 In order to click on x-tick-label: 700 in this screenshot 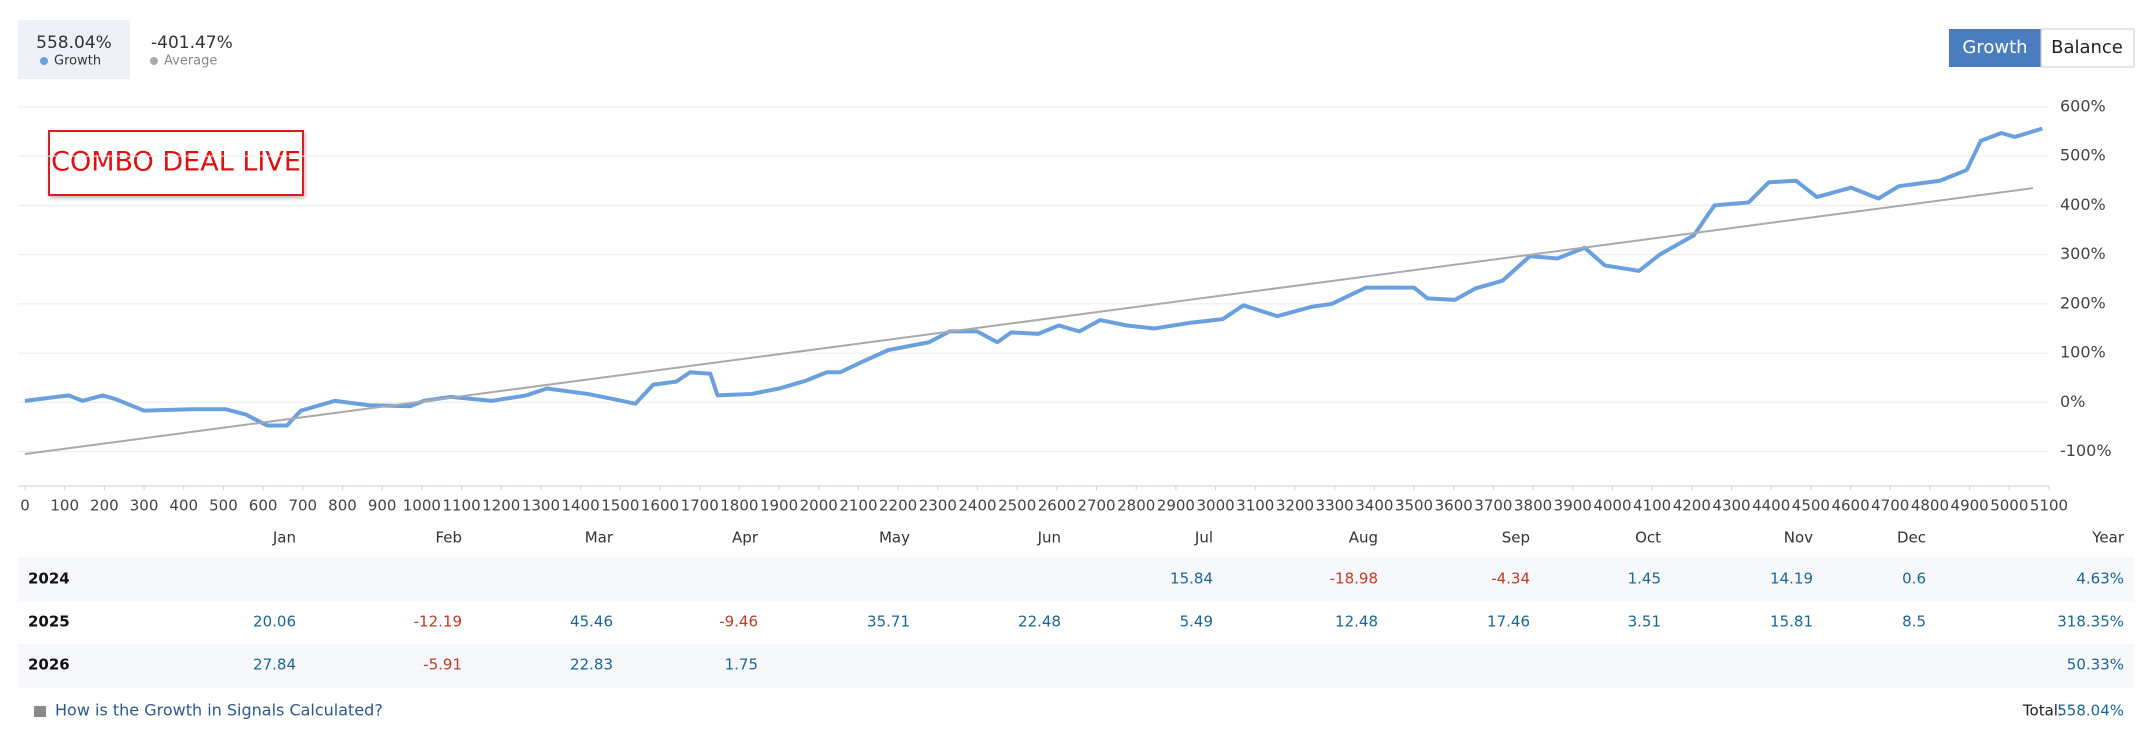, I will do `click(302, 506)`.